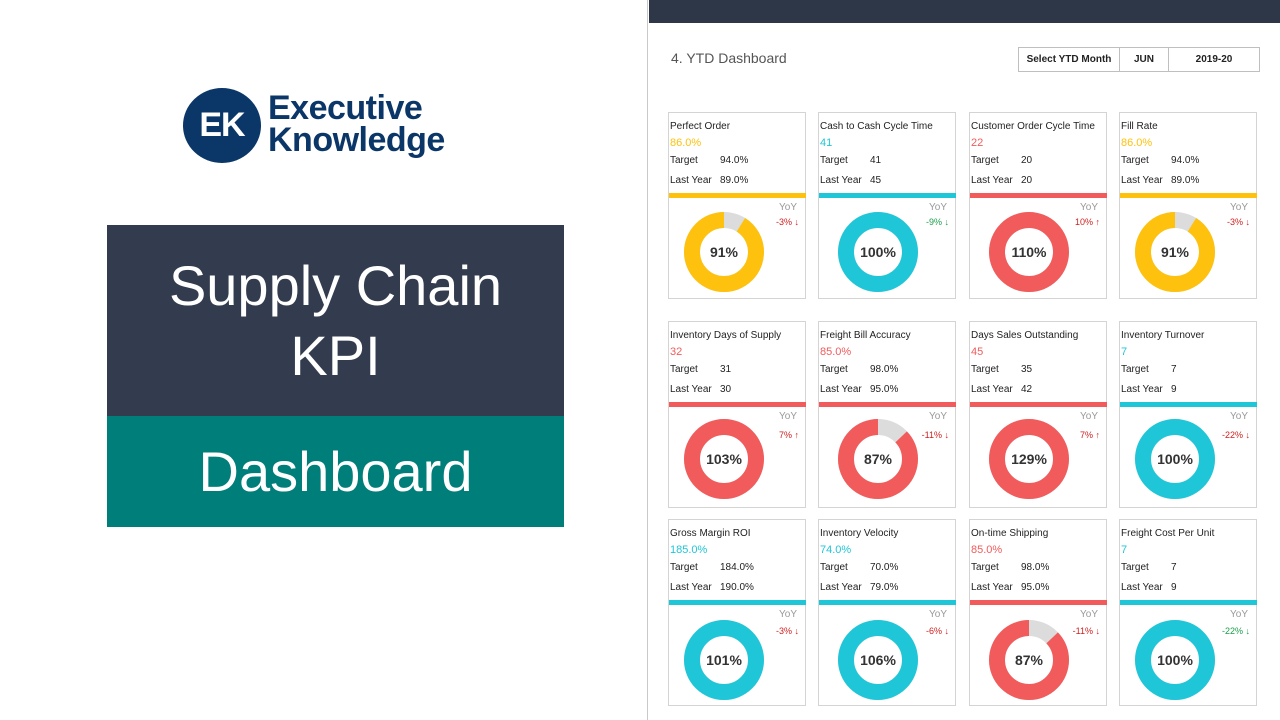 This screenshot has height=720, width=1280. Describe the element at coordinates (726, 389) in the screenshot. I see `last-year-value: 30` at that location.